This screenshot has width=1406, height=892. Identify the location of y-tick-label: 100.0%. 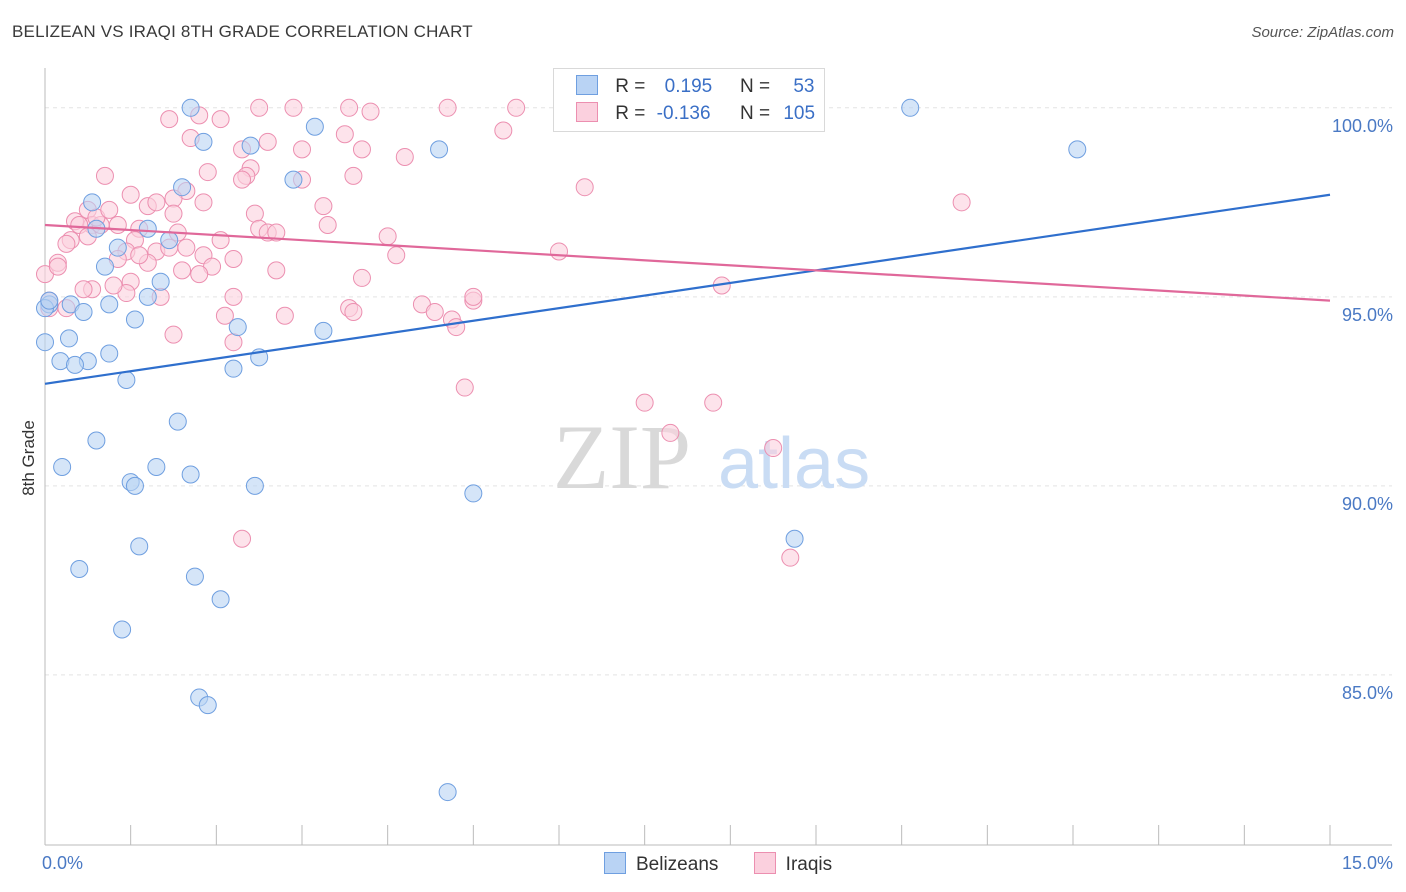
(1362, 126).